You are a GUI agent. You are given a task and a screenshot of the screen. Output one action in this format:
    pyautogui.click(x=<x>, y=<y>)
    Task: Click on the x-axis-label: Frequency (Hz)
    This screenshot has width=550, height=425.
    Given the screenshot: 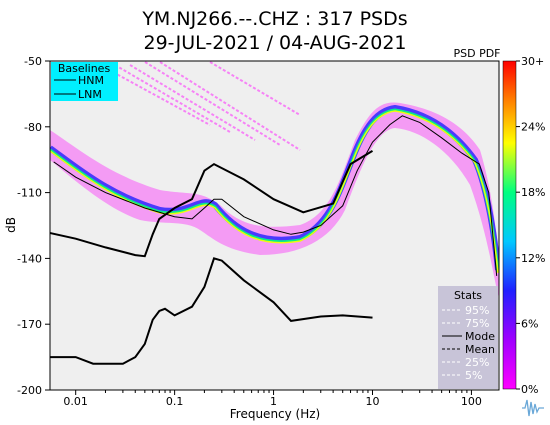 What is the action you would take?
    pyautogui.click(x=275, y=414)
    